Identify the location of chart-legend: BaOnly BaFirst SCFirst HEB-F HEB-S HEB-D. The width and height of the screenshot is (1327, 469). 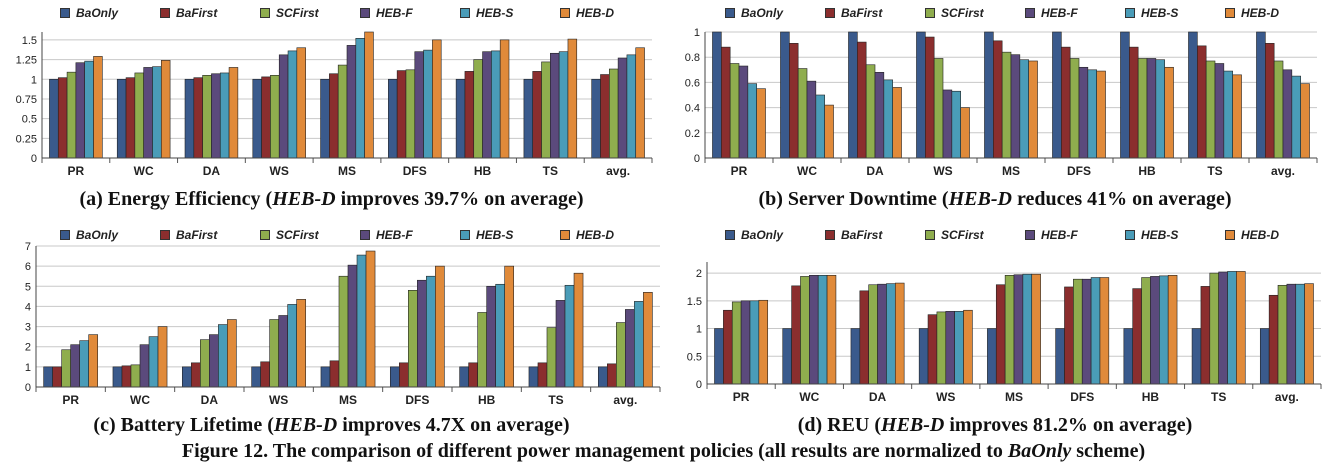
(1025, 235).